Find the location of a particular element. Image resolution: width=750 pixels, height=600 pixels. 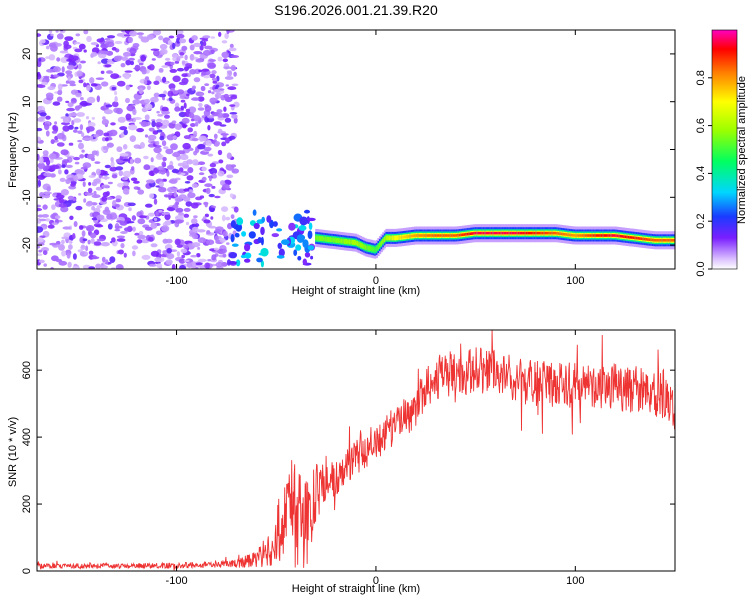

spectrogram-x-label: Height of straight line (km) is located at coordinates (356, 291).